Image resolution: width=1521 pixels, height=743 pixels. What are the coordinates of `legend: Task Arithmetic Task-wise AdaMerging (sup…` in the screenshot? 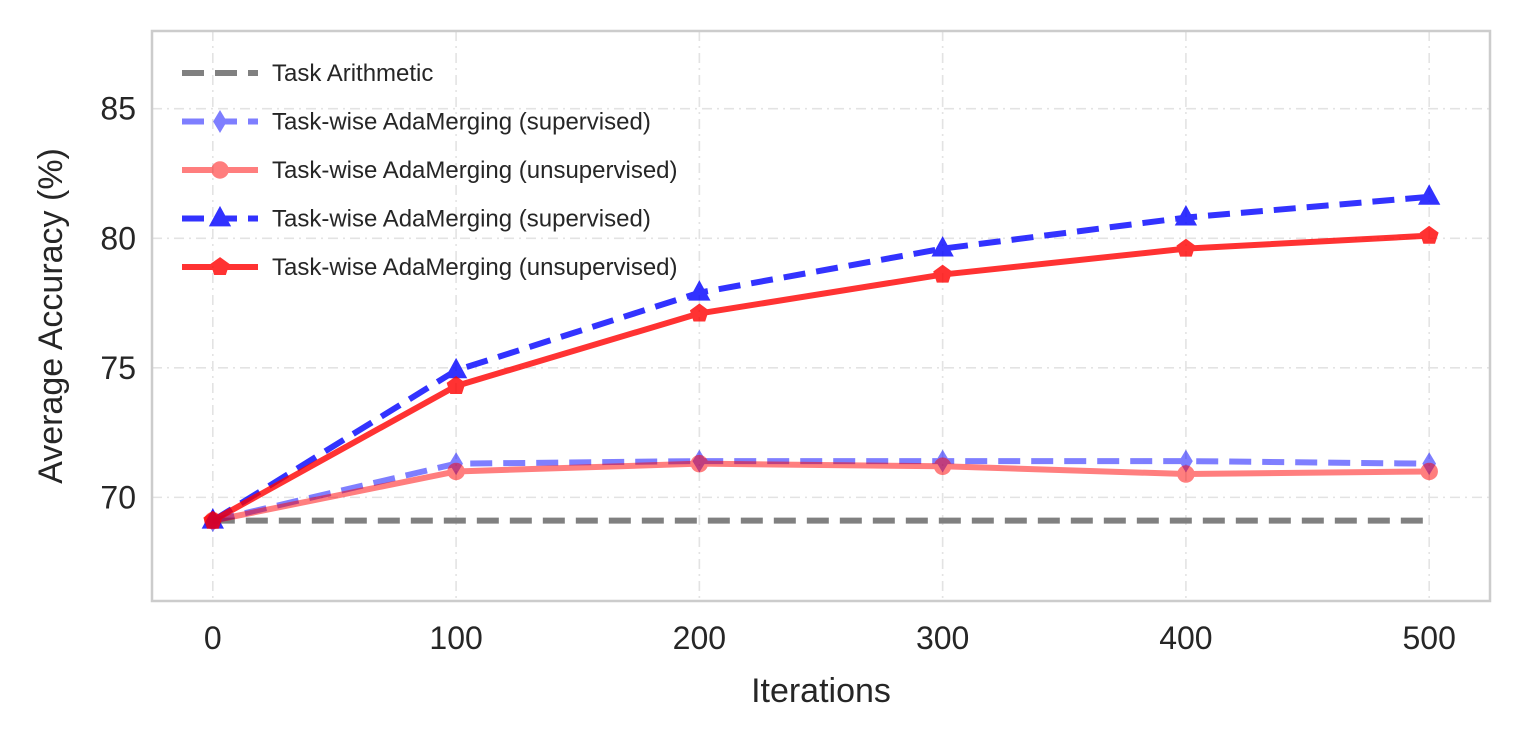 It's located at (430, 170).